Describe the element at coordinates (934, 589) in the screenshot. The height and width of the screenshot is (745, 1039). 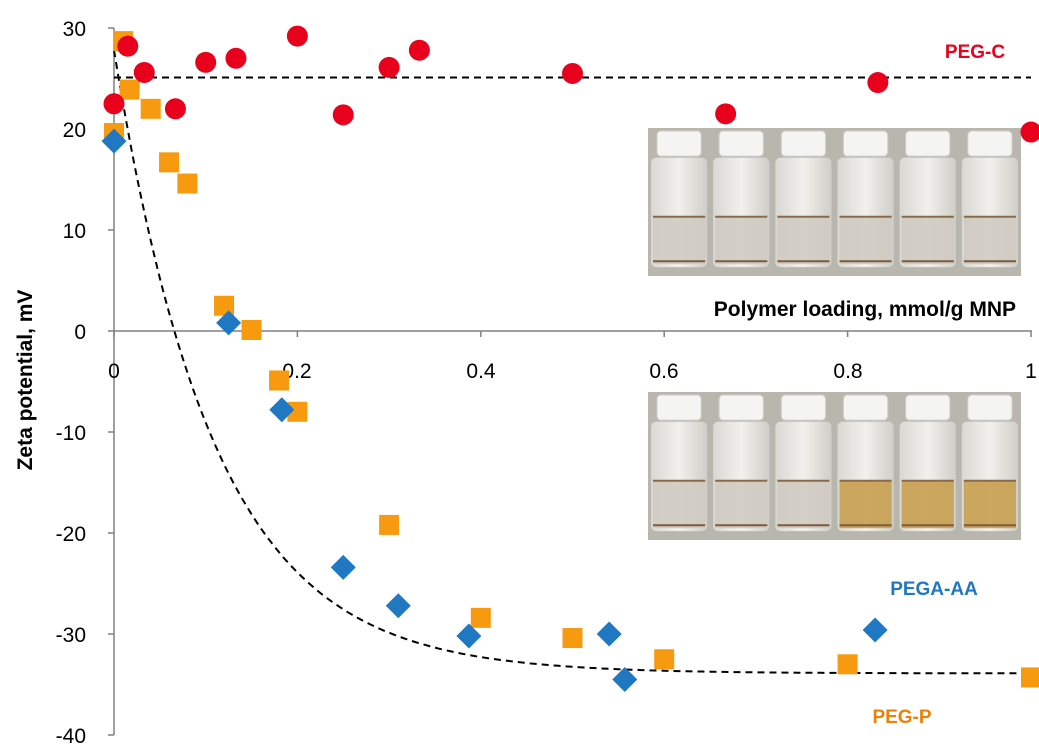
I see `series-label-pega-aa: PEGA-AA` at that location.